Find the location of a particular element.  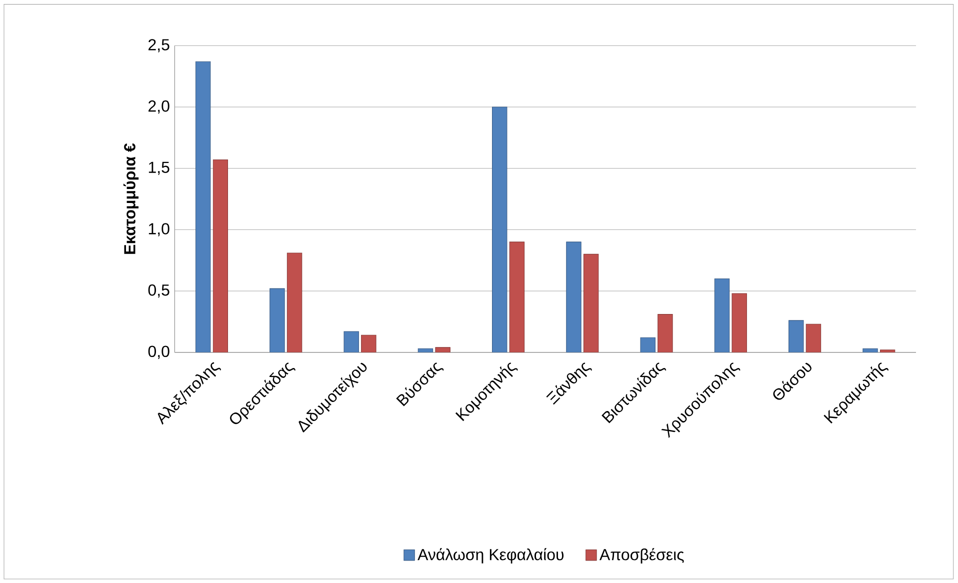

y-tick-label: 0,5 is located at coordinates (159, 291).